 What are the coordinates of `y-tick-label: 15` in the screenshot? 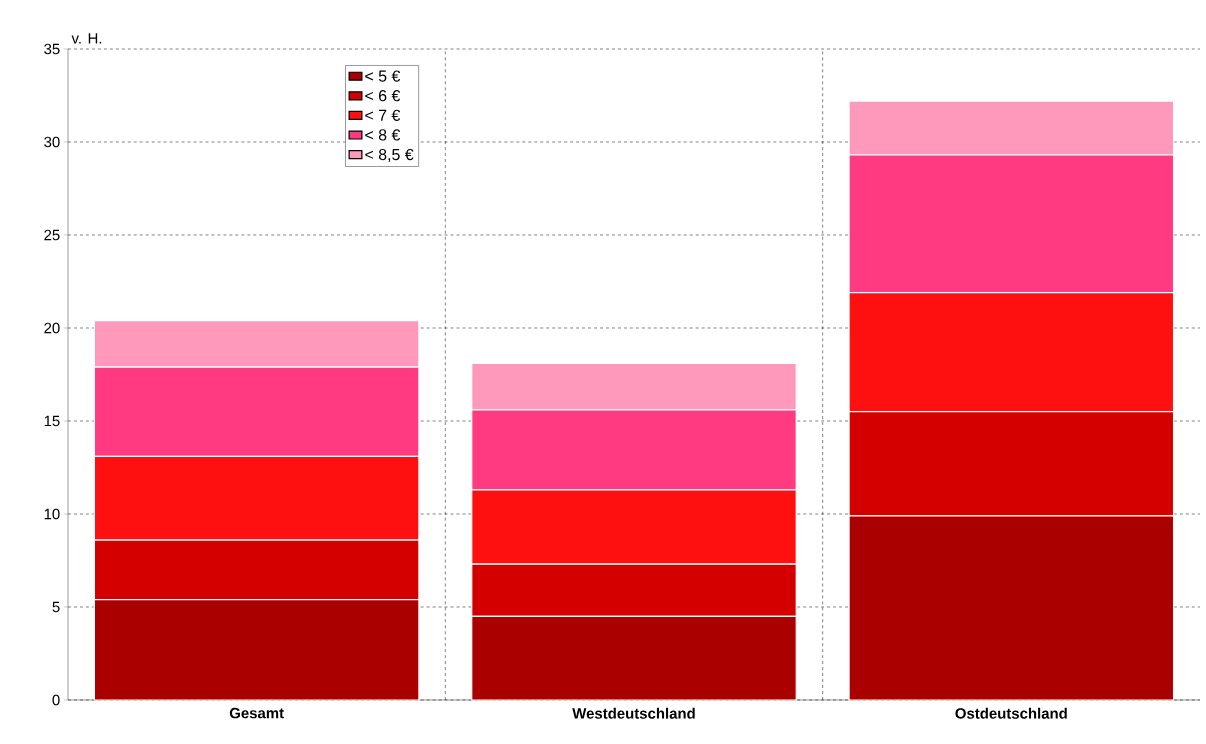 It's located at (52, 421).